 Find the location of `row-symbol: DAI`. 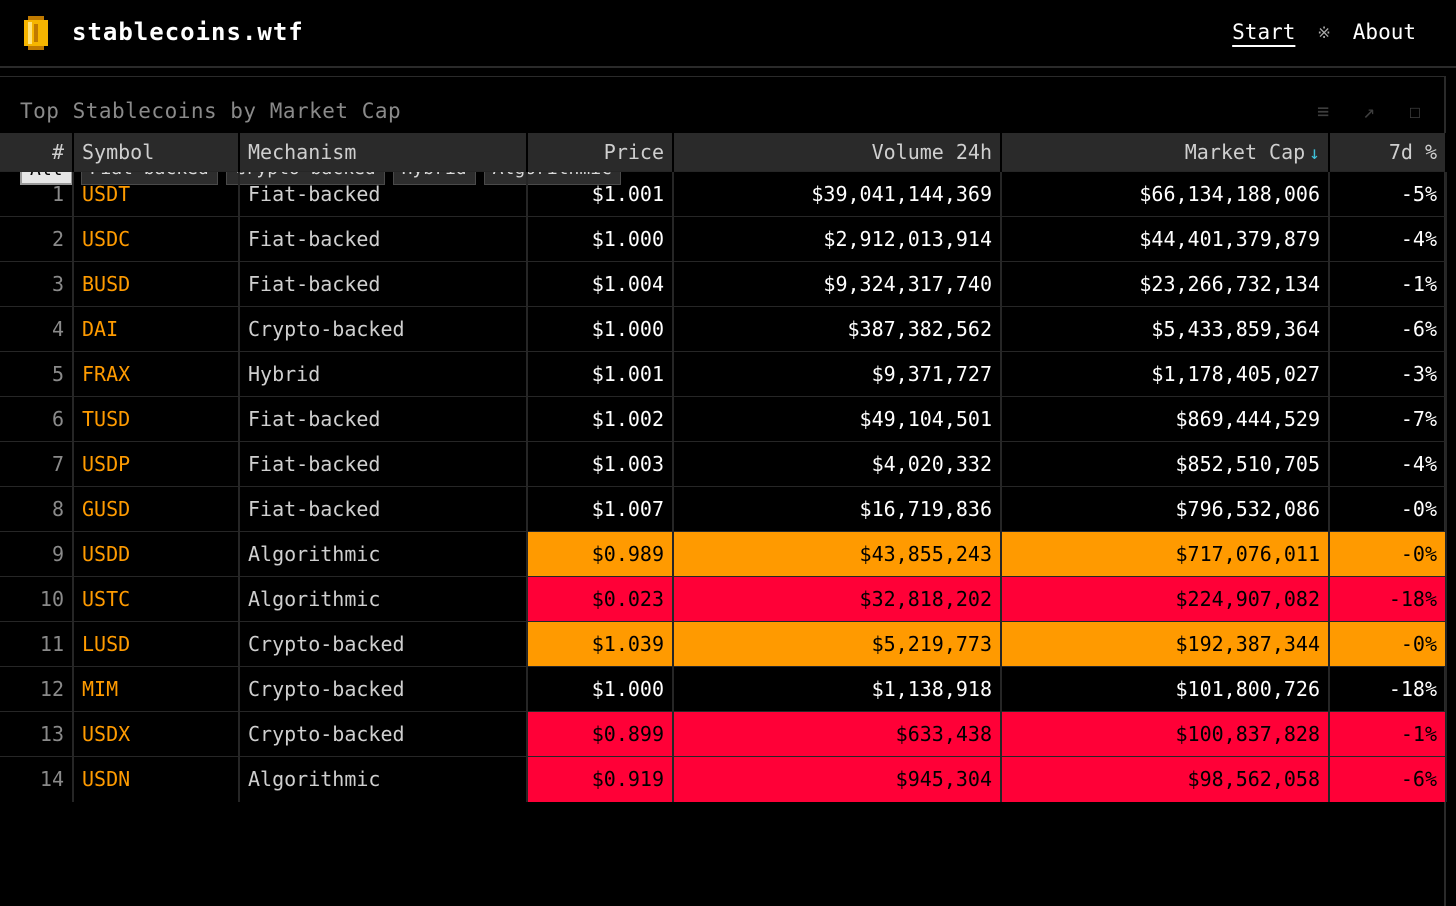

row-symbol: DAI is located at coordinates (156, 329).